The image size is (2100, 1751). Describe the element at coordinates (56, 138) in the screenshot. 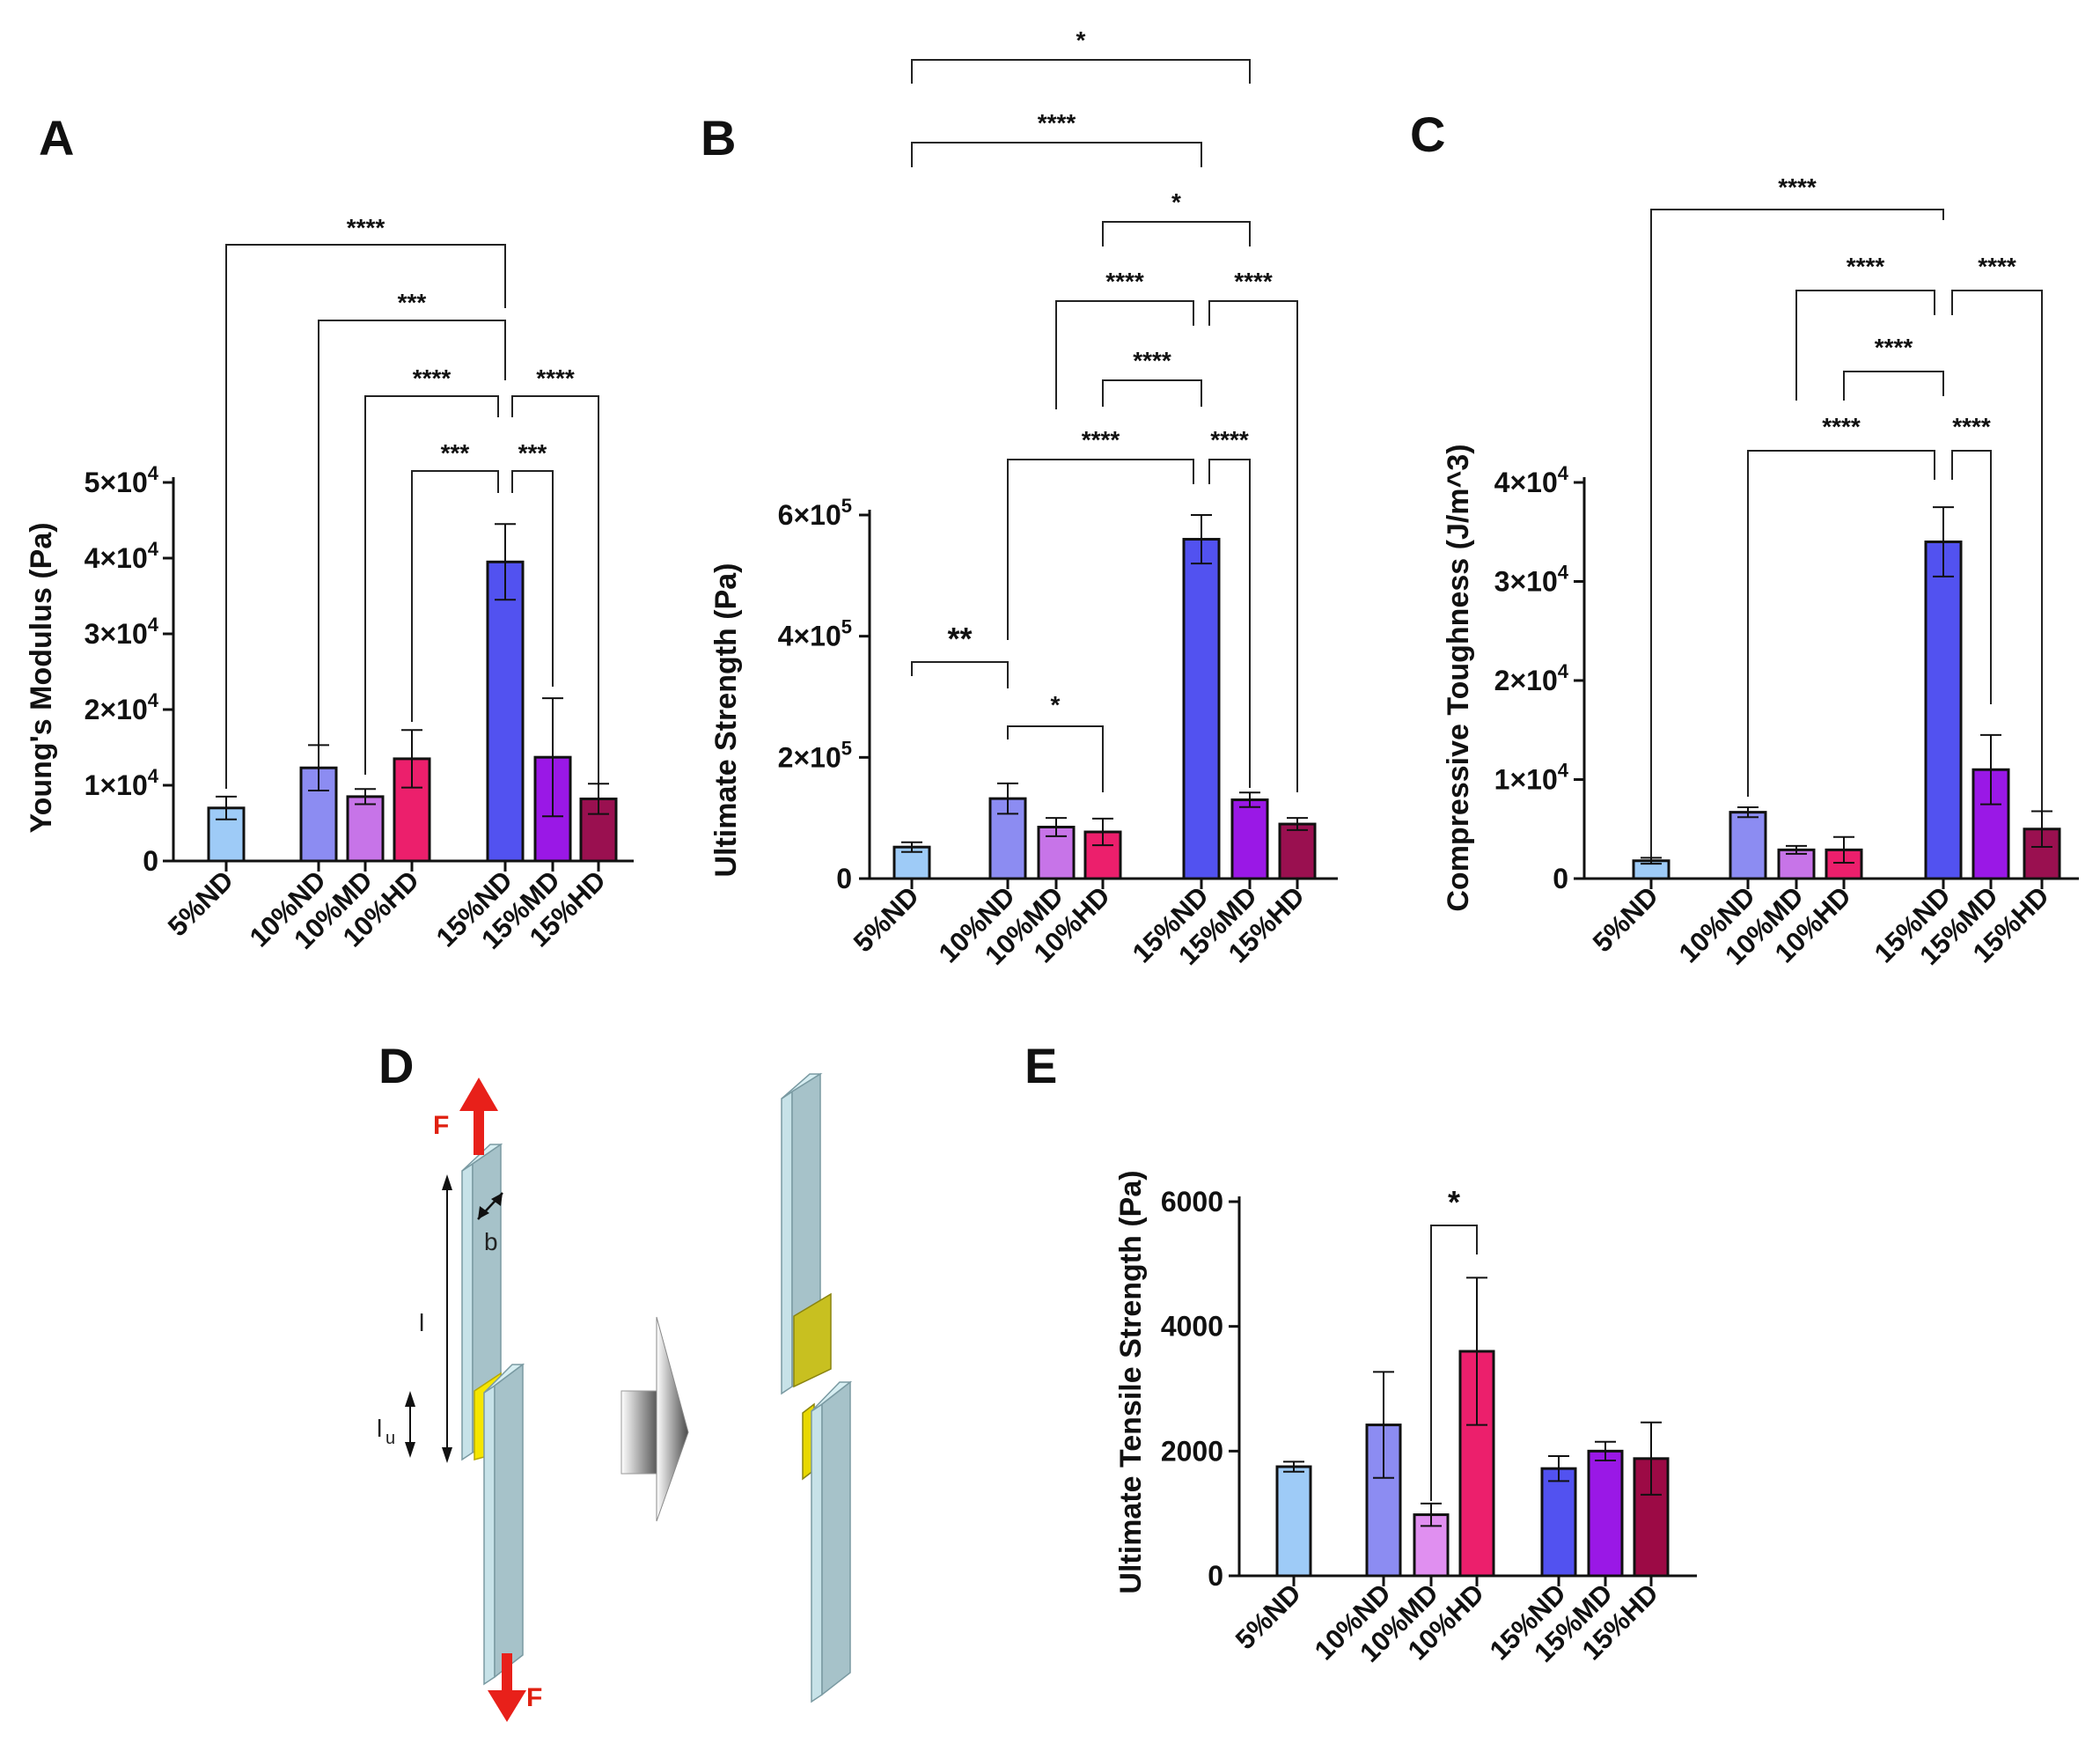

I see `panel-letter-a: A` at that location.